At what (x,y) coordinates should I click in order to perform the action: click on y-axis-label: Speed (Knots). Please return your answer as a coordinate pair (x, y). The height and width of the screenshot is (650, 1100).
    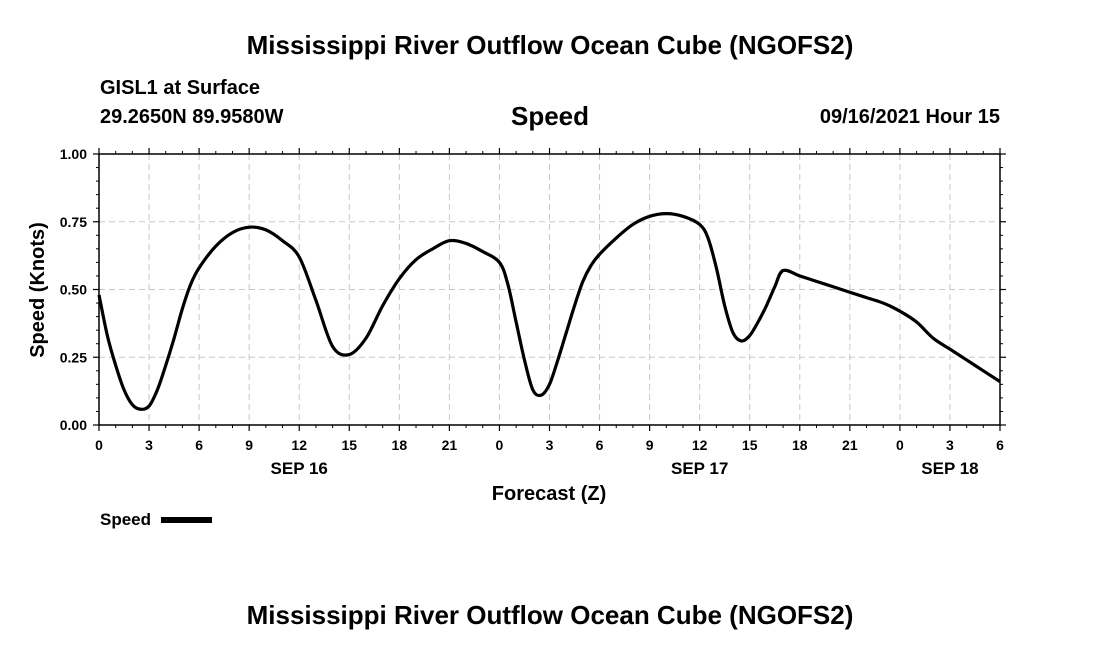
    Looking at the image, I should click on (38, 290).